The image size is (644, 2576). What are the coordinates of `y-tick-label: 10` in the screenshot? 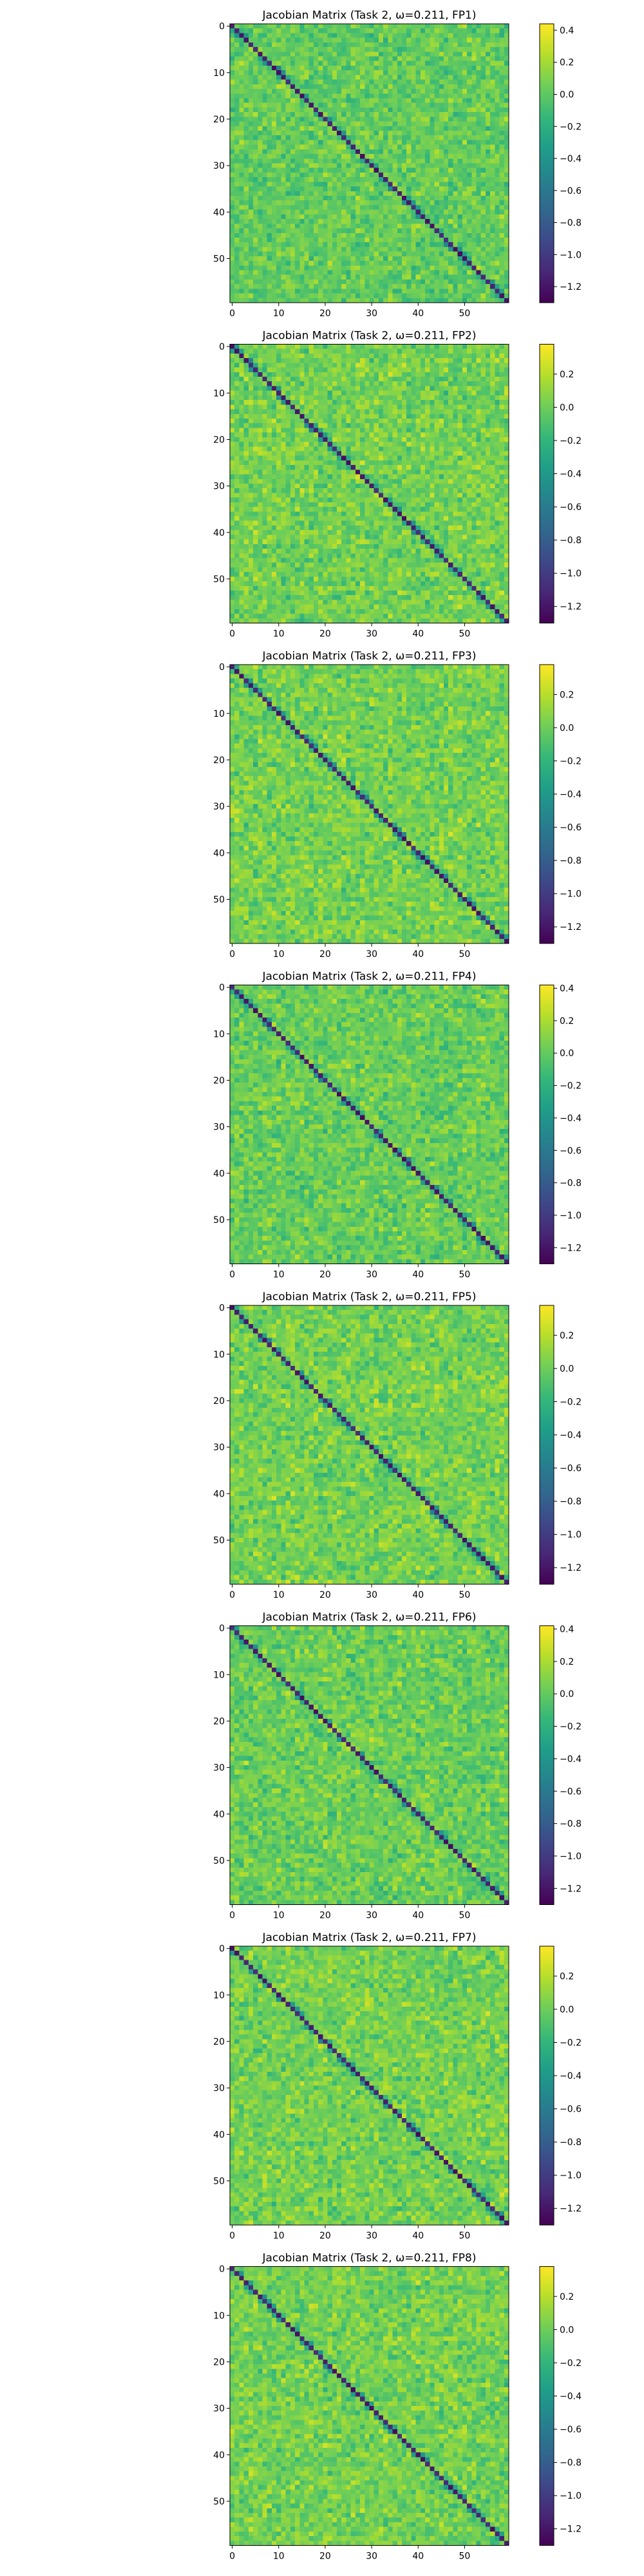 It's located at (219, 73).